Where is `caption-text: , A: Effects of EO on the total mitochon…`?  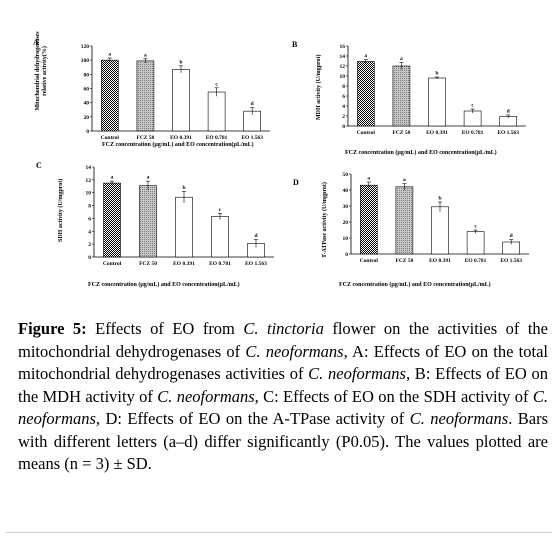 caption-text: , A: Effects of EO on the total mitochon… is located at coordinates (283, 362).